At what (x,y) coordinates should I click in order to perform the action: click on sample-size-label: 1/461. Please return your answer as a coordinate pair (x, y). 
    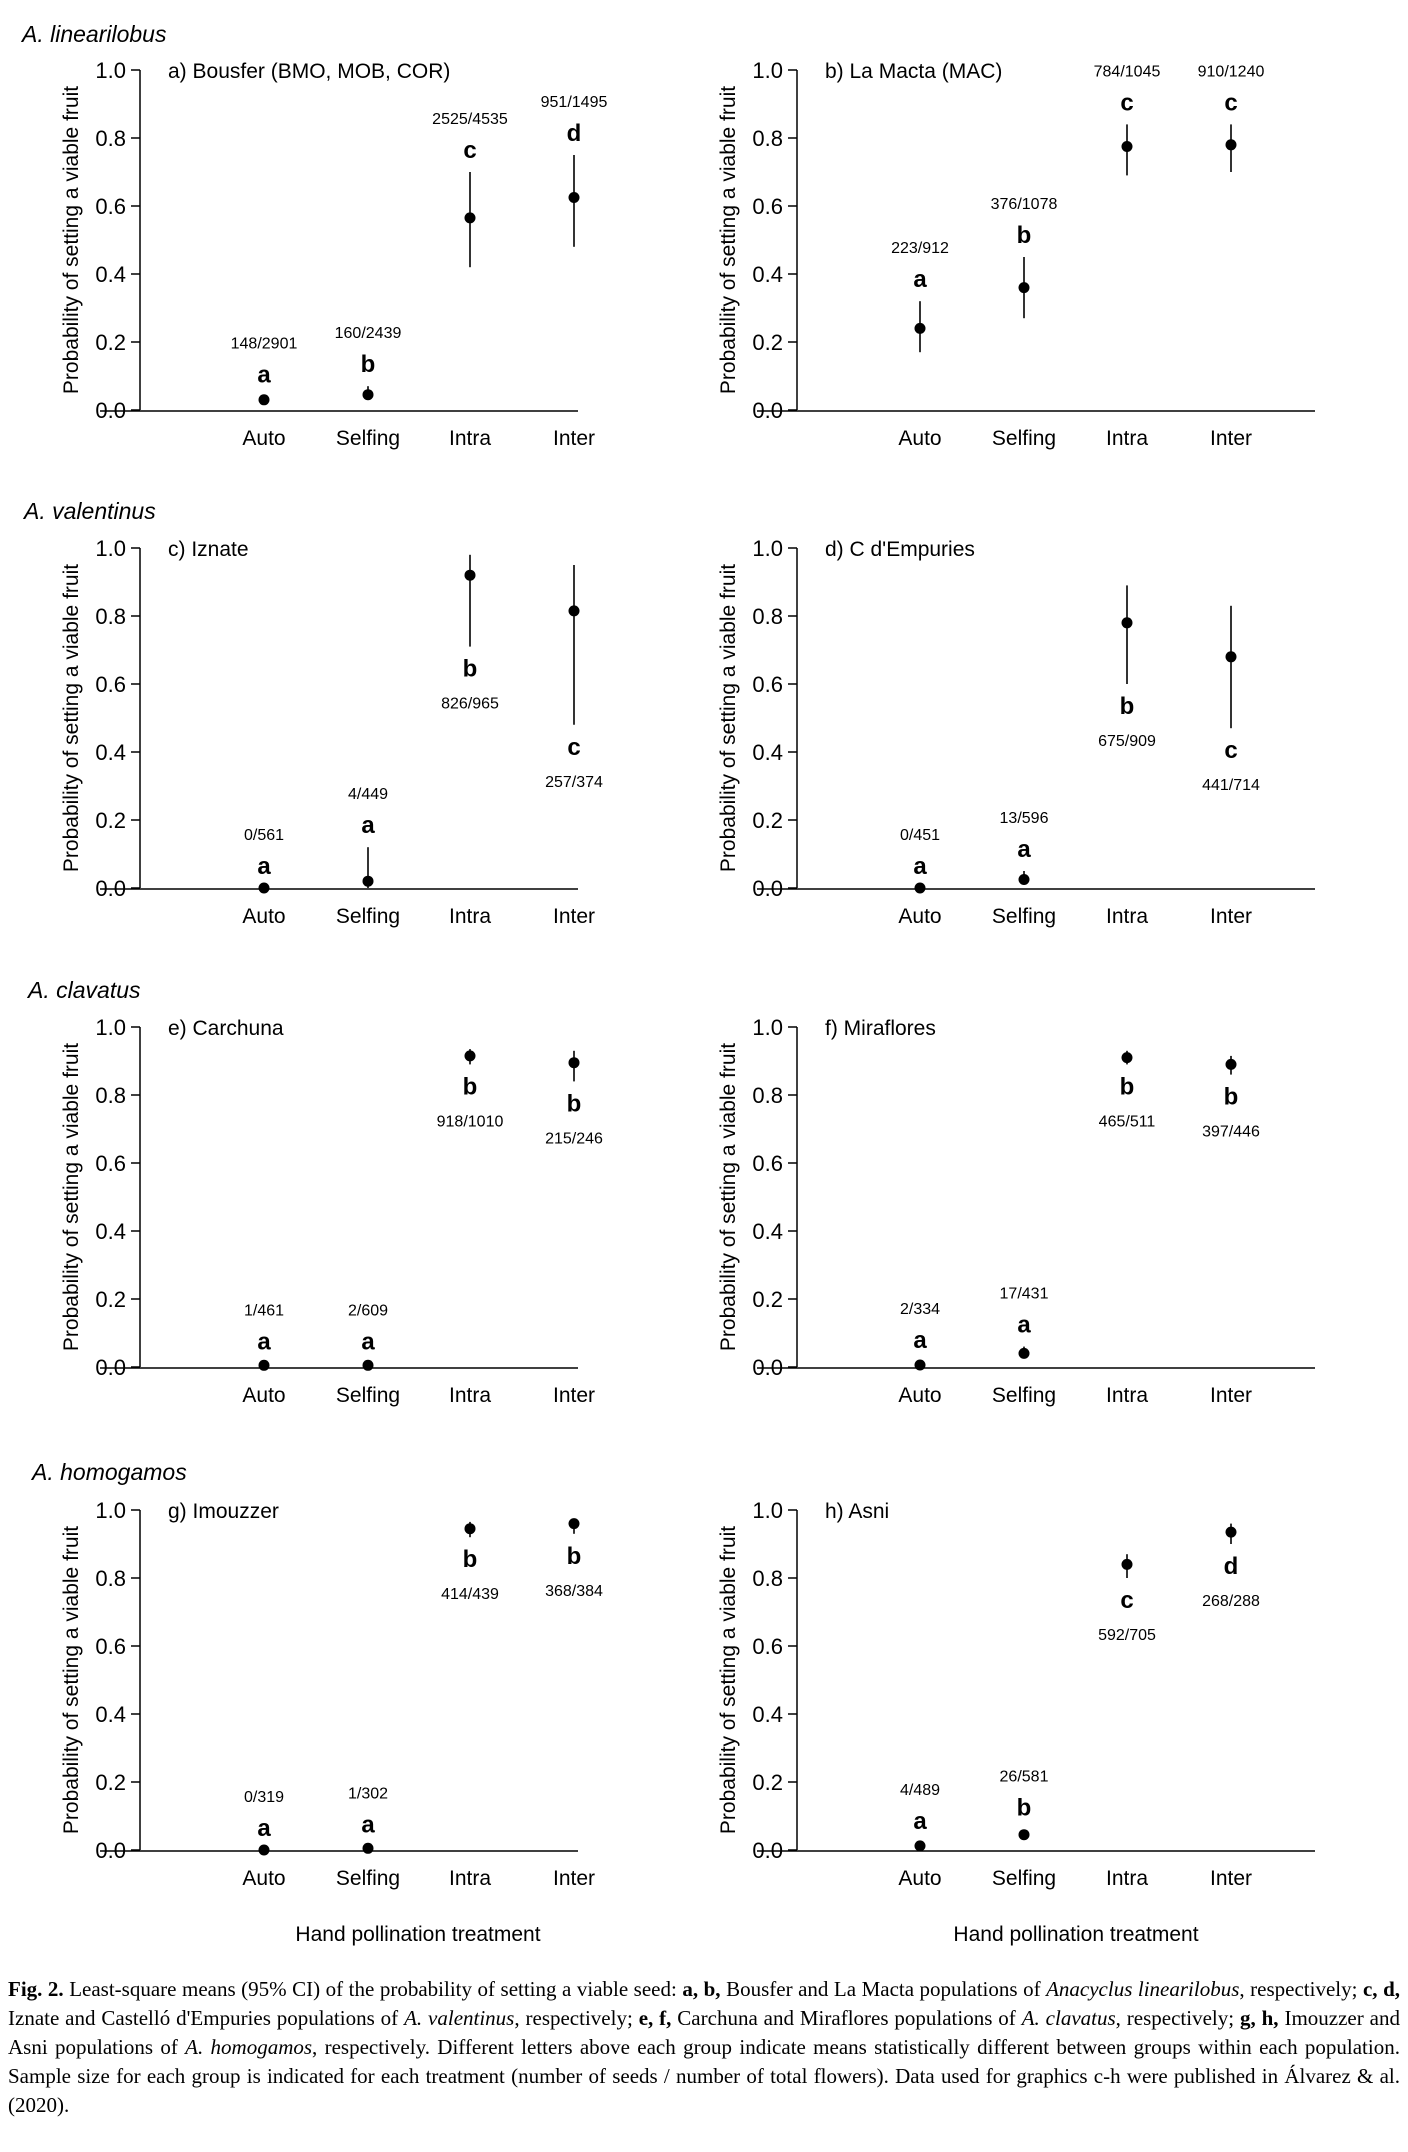
    Looking at the image, I should click on (264, 1311).